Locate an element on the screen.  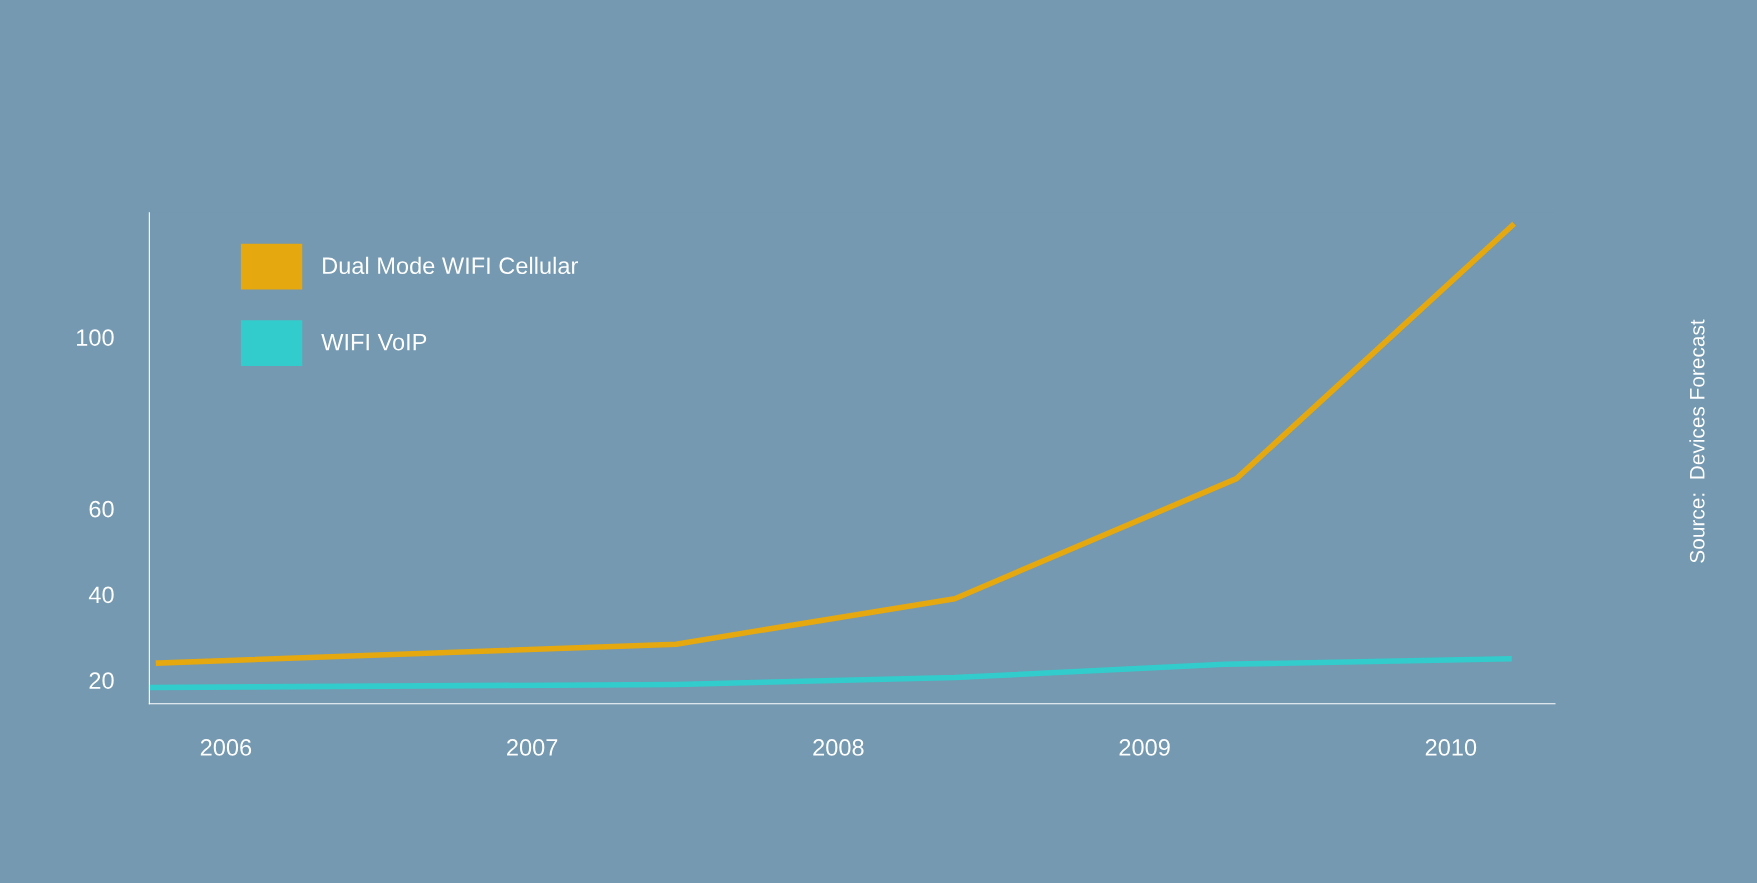
x-tick-label: 2010 is located at coordinates (1451, 747).